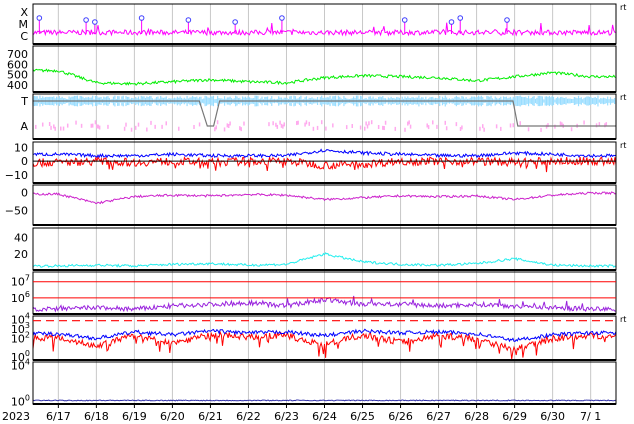 This screenshot has width=634, height=424. I want to click on ytick-imf-10: 10, so click(21, 147).